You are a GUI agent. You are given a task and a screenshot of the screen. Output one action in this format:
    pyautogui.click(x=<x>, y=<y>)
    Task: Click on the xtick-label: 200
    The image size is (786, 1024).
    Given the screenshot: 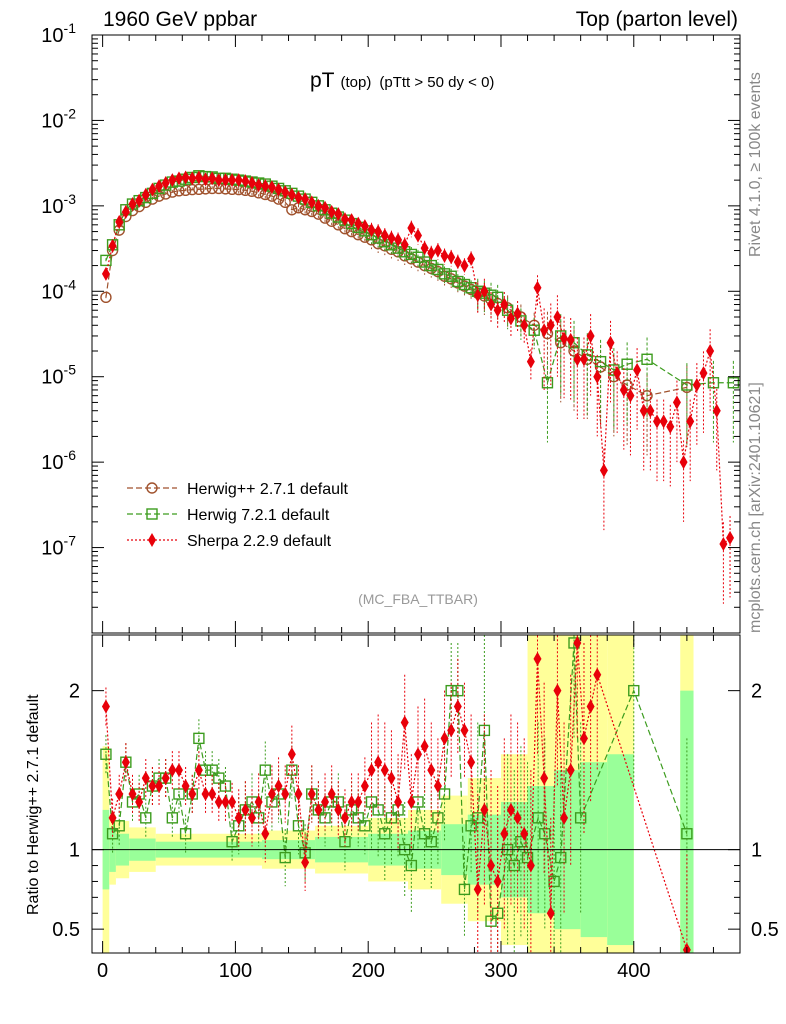 What is the action you would take?
    pyautogui.click(x=368, y=971)
    